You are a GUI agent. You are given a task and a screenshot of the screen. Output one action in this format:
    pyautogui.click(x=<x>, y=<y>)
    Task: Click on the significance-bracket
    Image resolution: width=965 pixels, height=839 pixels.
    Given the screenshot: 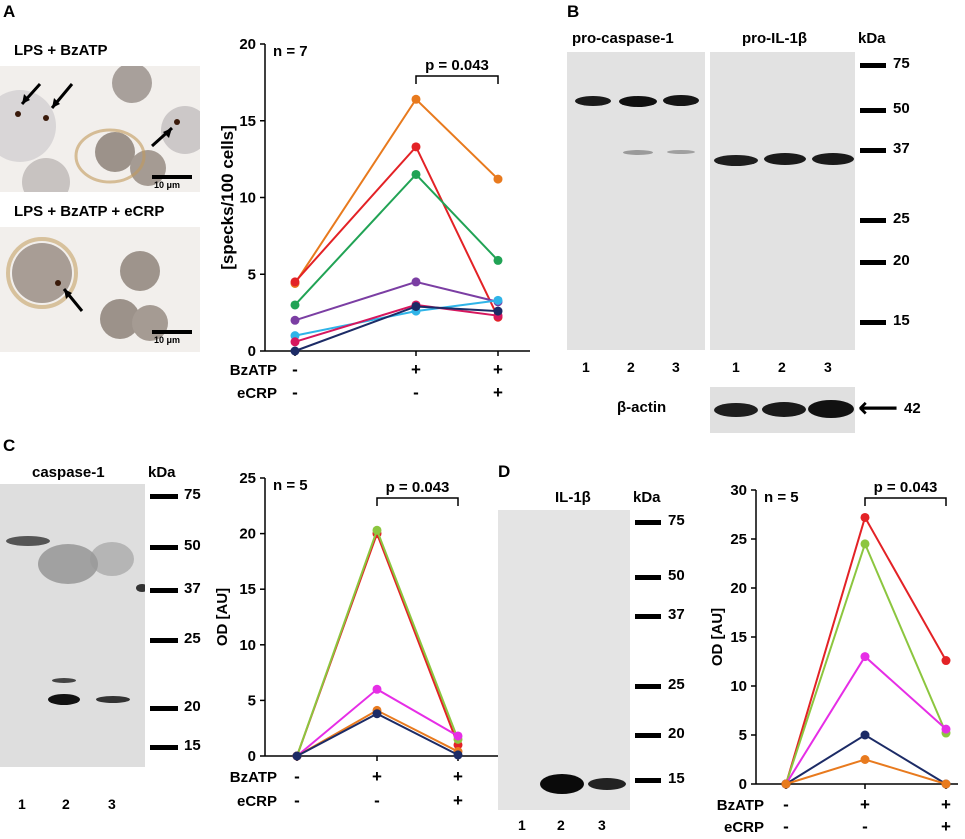 What is the action you would take?
    pyautogui.click(x=457, y=79)
    